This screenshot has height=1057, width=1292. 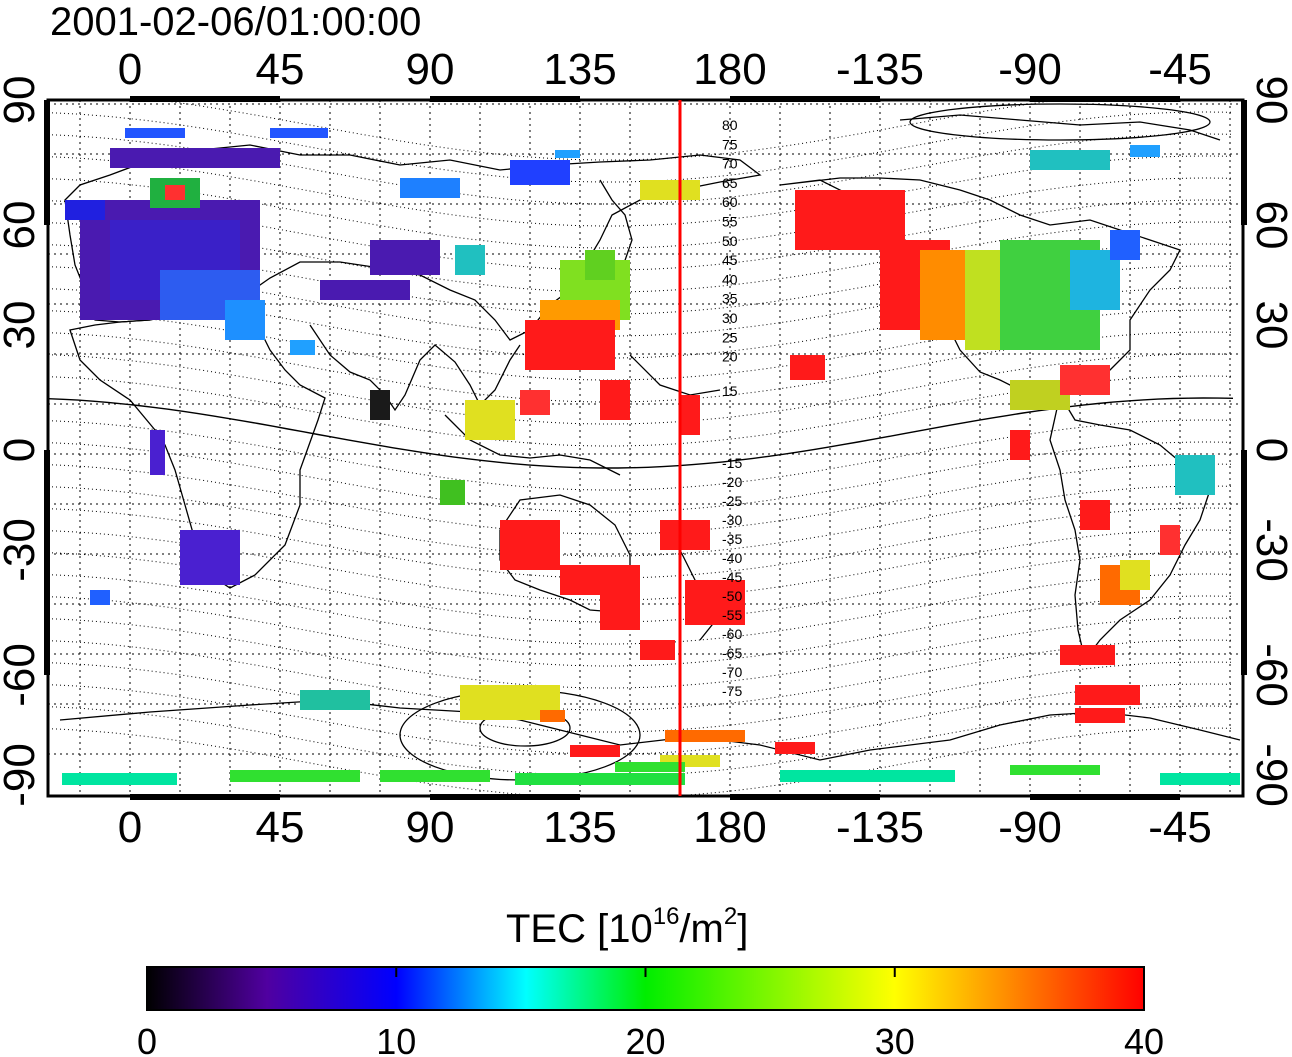 I want to click on latitude-tick-label: 30, so click(x=22, y=325).